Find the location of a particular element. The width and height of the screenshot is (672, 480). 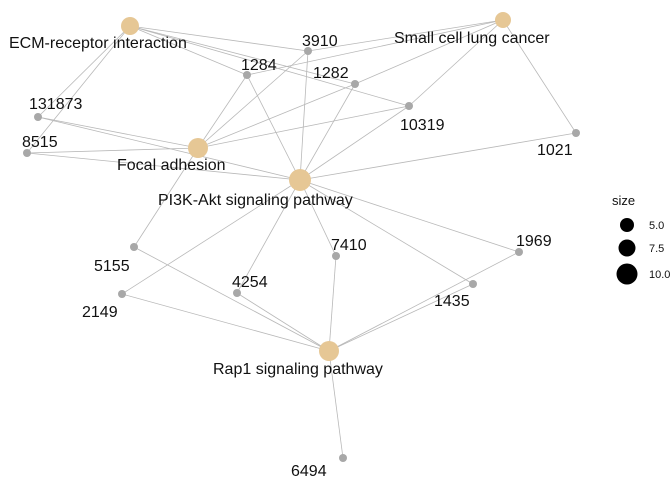

pathway-label-rap1: Rap1 signaling pathway is located at coordinates (298, 369).